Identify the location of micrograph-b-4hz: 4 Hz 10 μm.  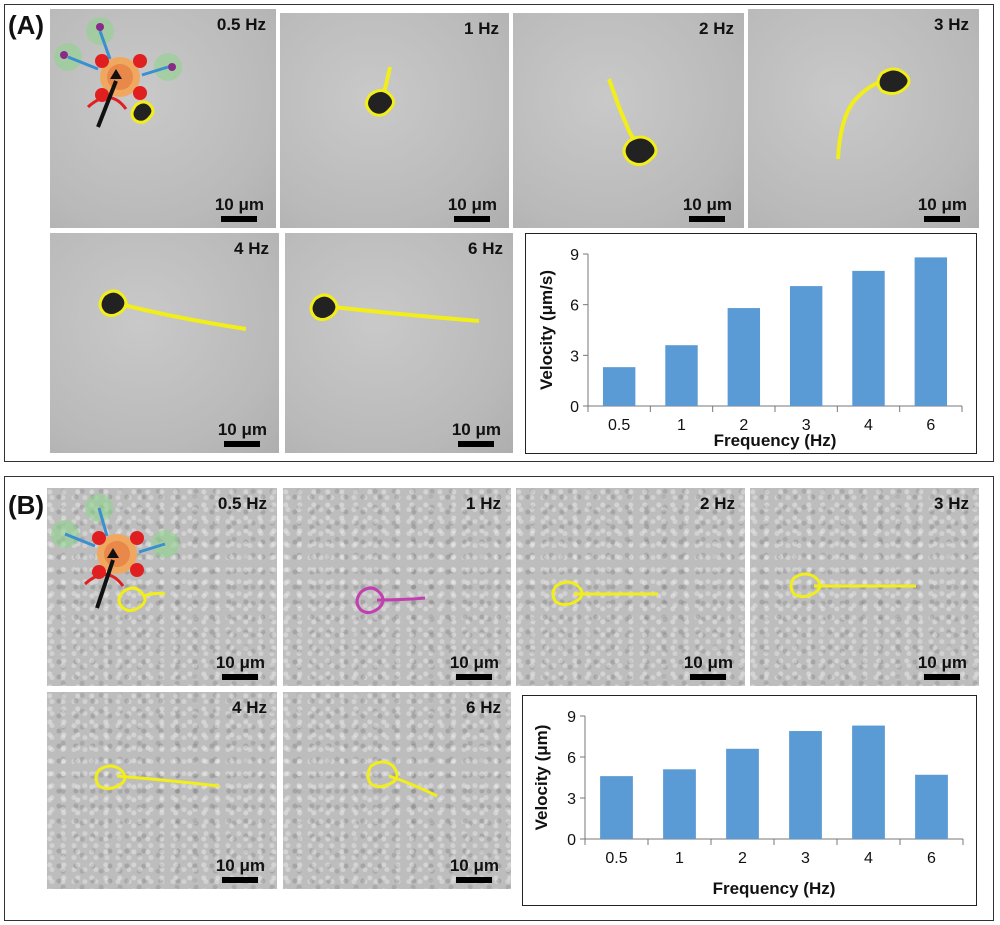
(162, 790).